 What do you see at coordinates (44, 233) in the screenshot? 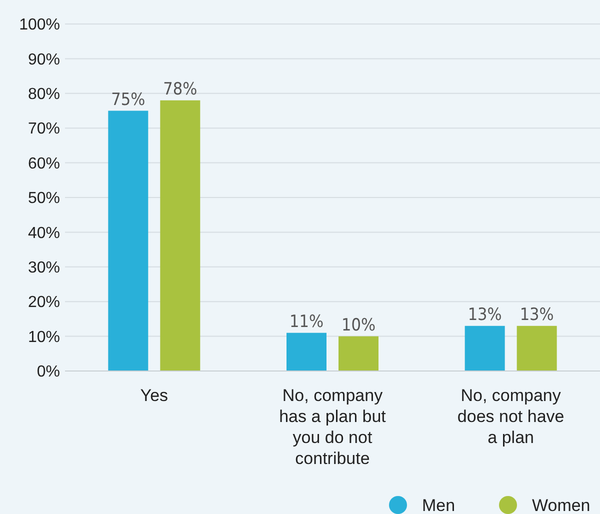
I see `y-tick-label: 40%` at bounding box center [44, 233].